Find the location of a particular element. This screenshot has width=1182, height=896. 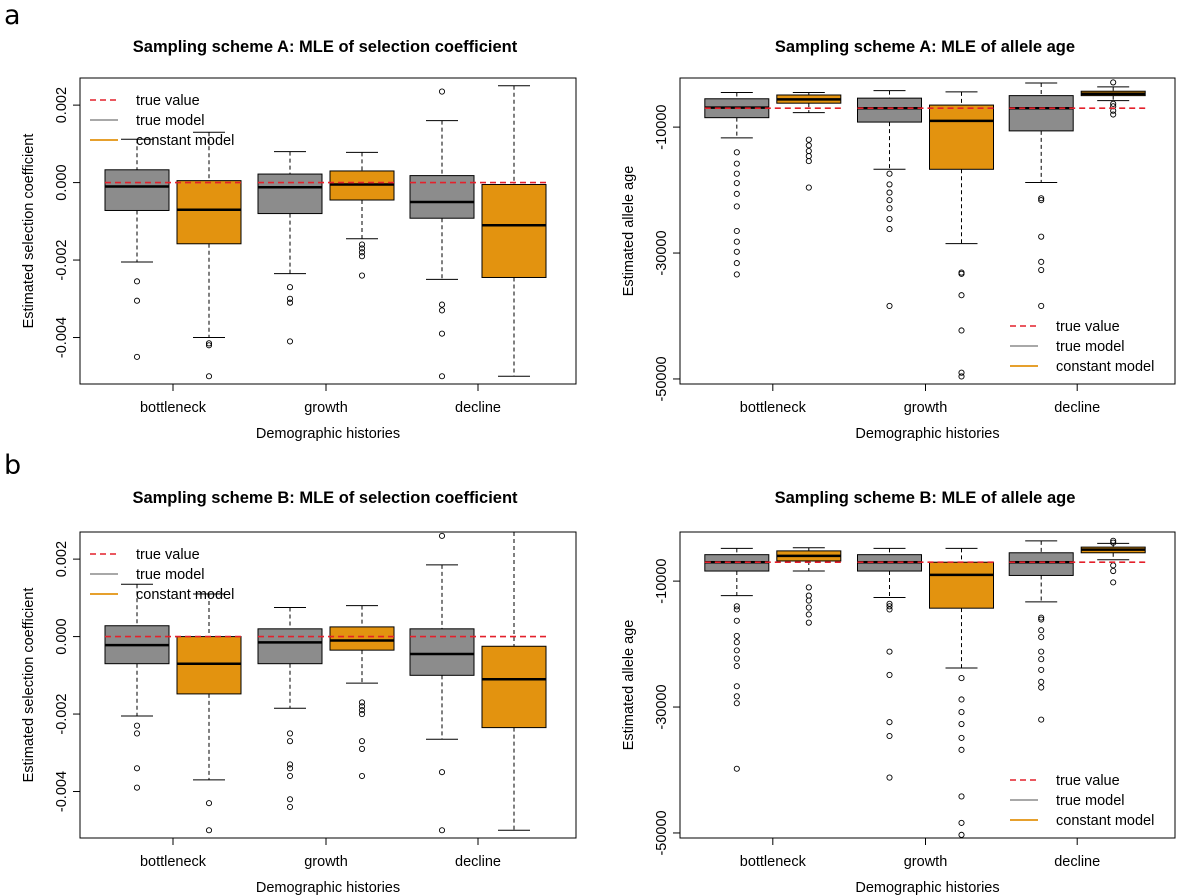

panel-letter-b: b is located at coordinates (12, 465).